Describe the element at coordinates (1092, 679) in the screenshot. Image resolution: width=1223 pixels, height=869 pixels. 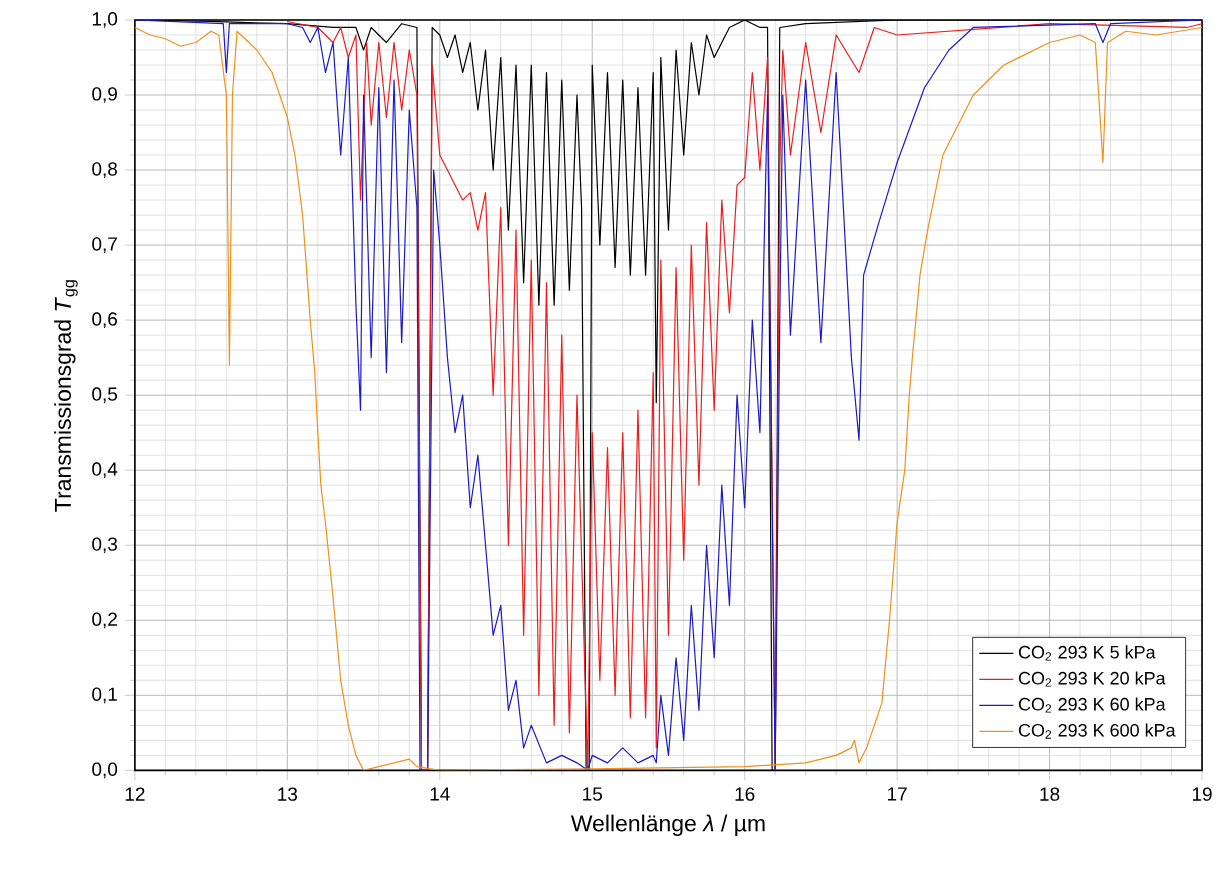
I see `legend-label: CO$_{2}$ 293 K 20 kPa` at that location.